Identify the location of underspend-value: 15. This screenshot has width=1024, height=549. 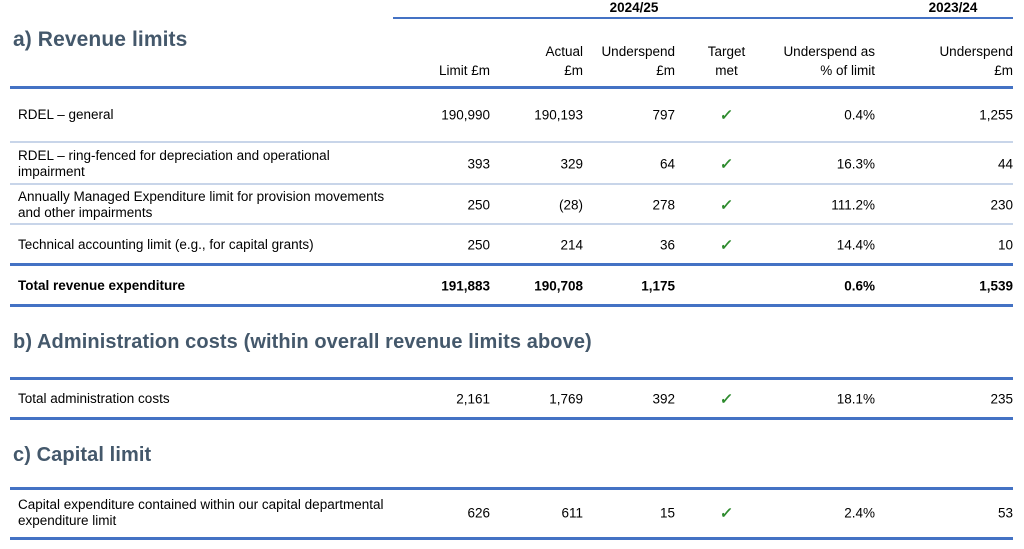
(667, 513).